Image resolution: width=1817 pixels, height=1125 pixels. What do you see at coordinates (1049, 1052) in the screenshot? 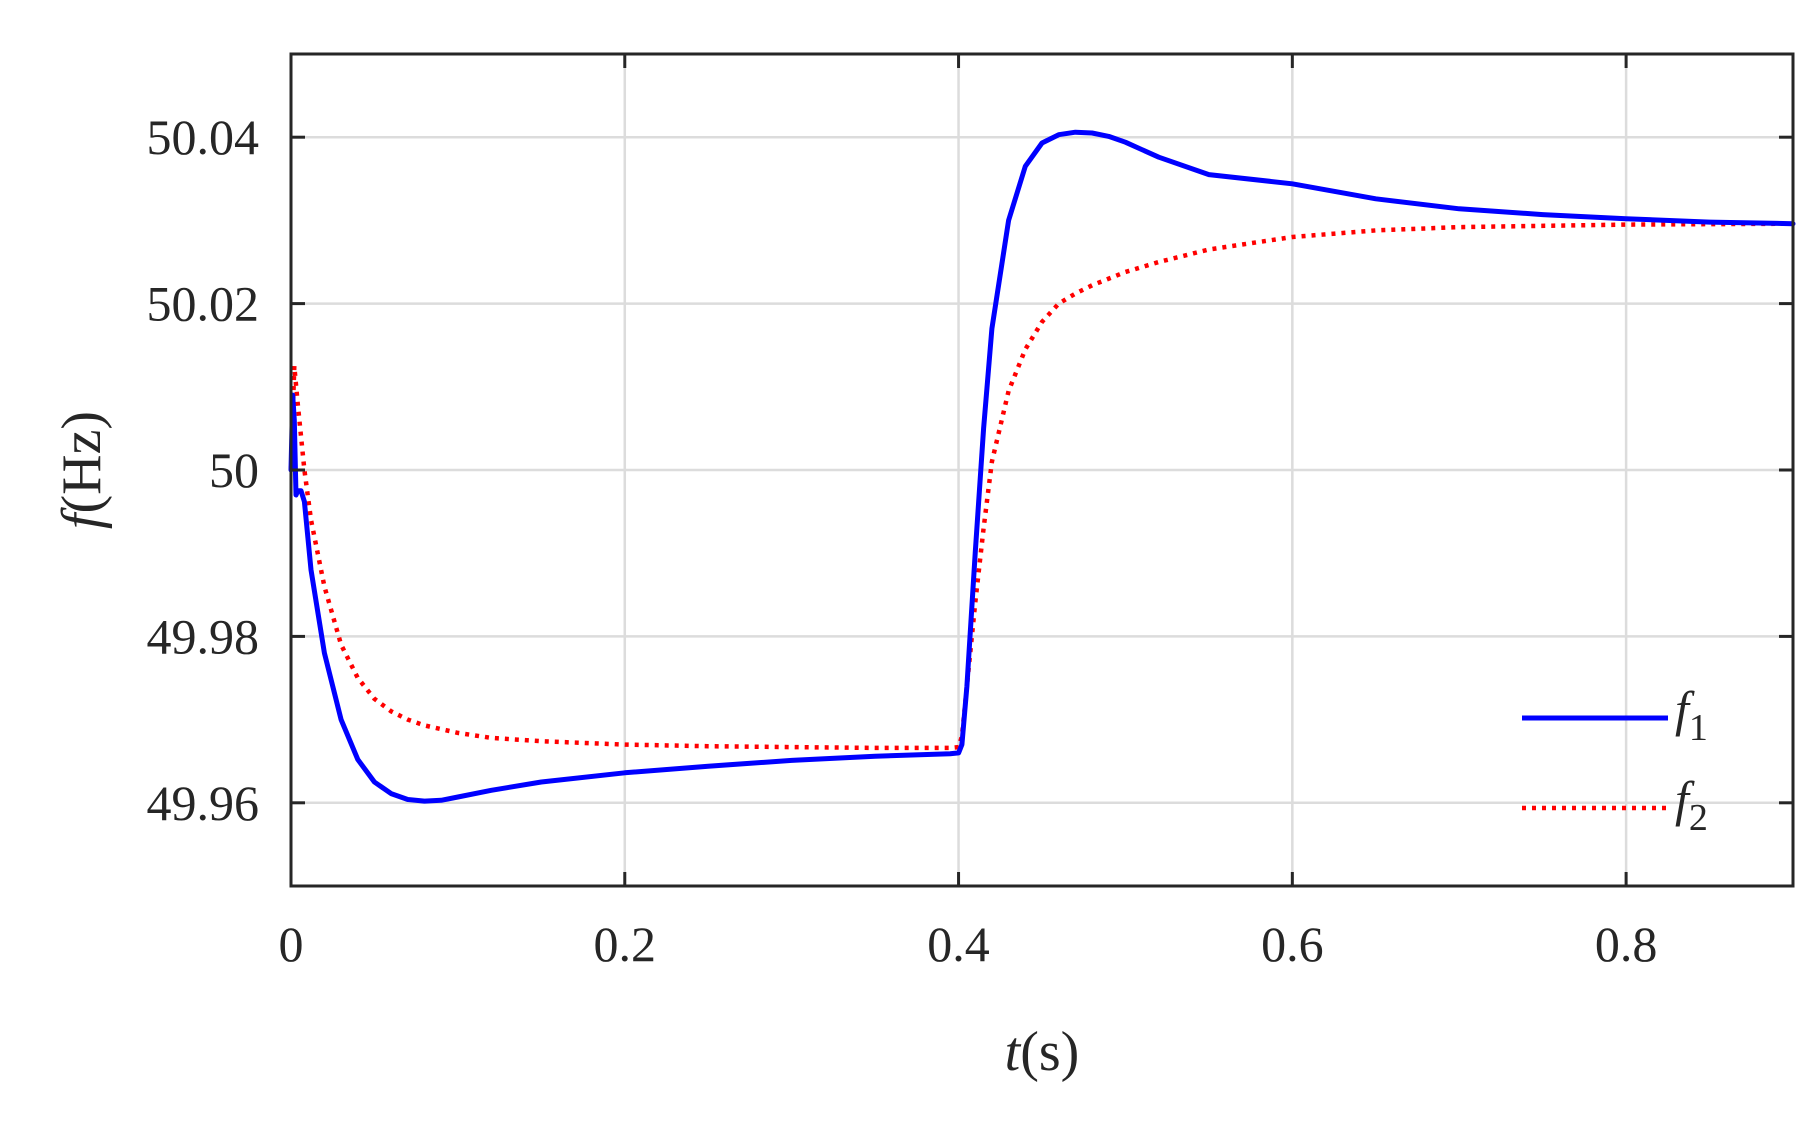
I see `x-axis-label-unit: (s)` at bounding box center [1049, 1052].